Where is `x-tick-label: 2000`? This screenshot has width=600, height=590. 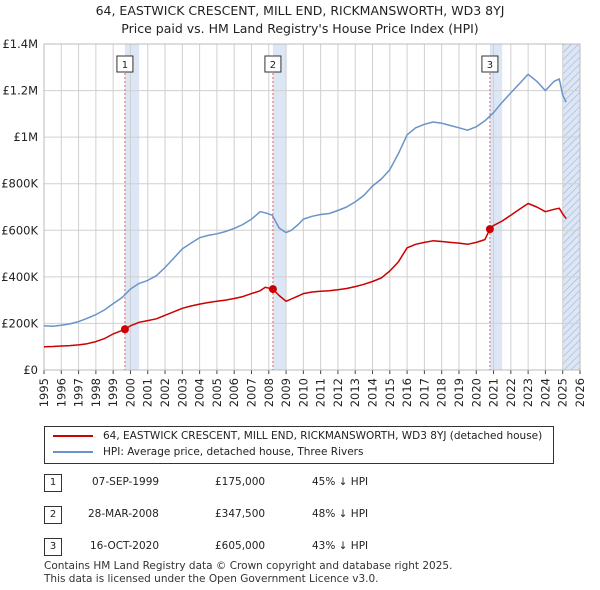 x-tick-label: 2000 is located at coordinates (130, 392).